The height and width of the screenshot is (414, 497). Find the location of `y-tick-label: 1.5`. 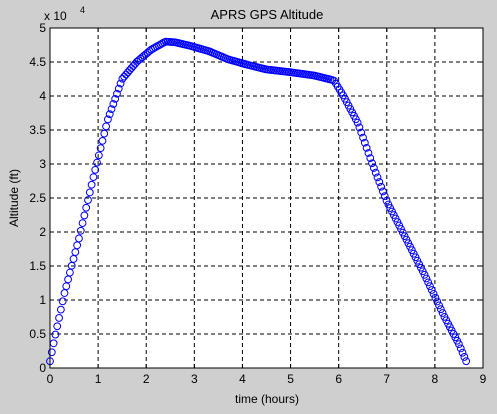

y-tick-label: 1.5 is located at coordinates (37, 266).